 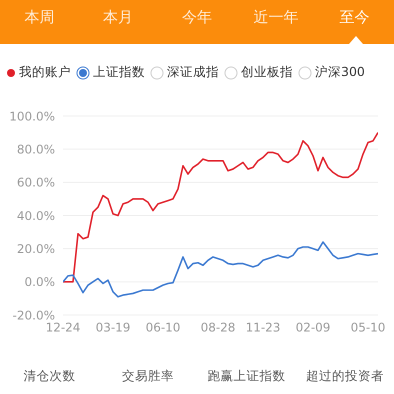 I want to click on y-tick-label: 40.0%, so click(x=35, y=215).